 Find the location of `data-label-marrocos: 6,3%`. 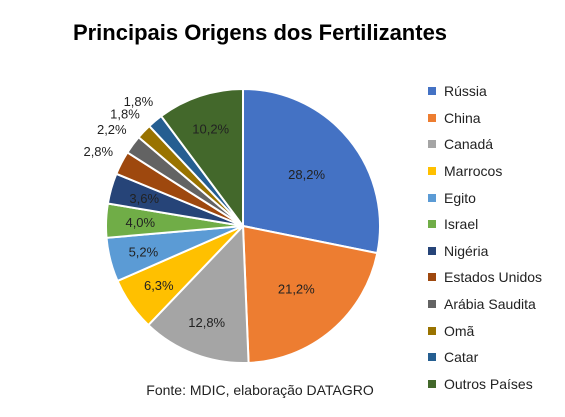

data-label-marrocos: 6,3% is located at coordinates (159, 285).